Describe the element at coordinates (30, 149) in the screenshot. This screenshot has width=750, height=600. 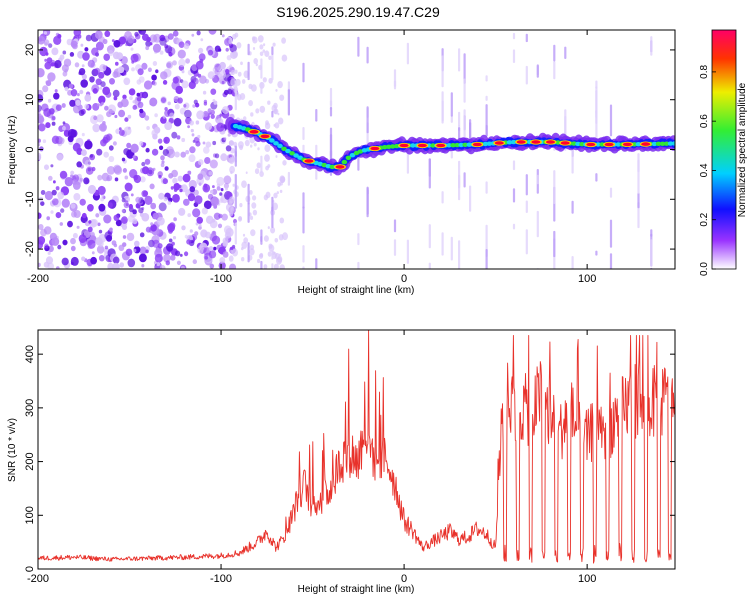
I see `y-tick-label: 0` at that location.